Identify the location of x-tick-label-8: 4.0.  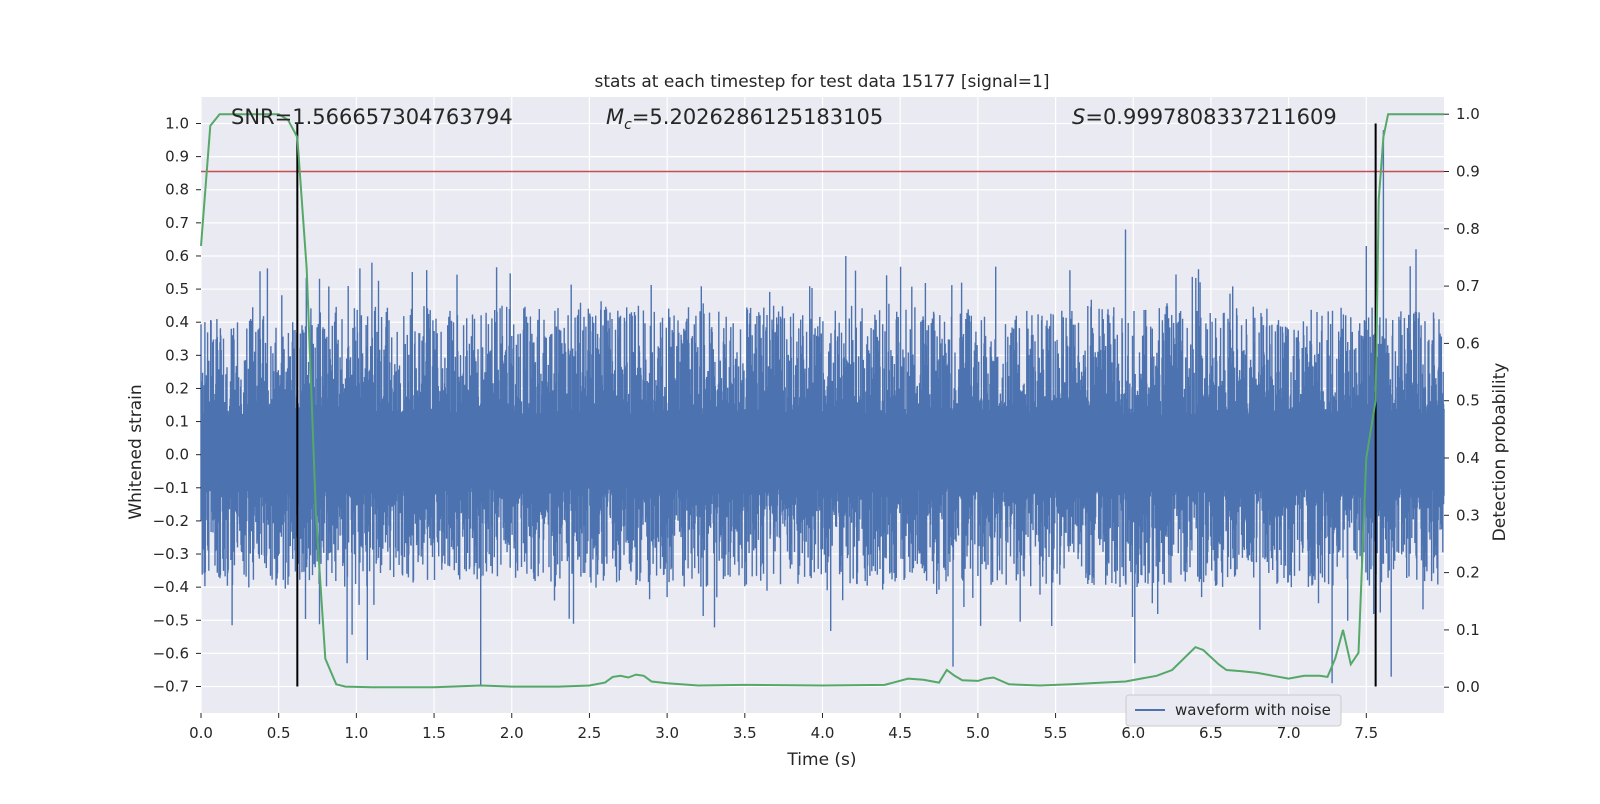
(823, 733).